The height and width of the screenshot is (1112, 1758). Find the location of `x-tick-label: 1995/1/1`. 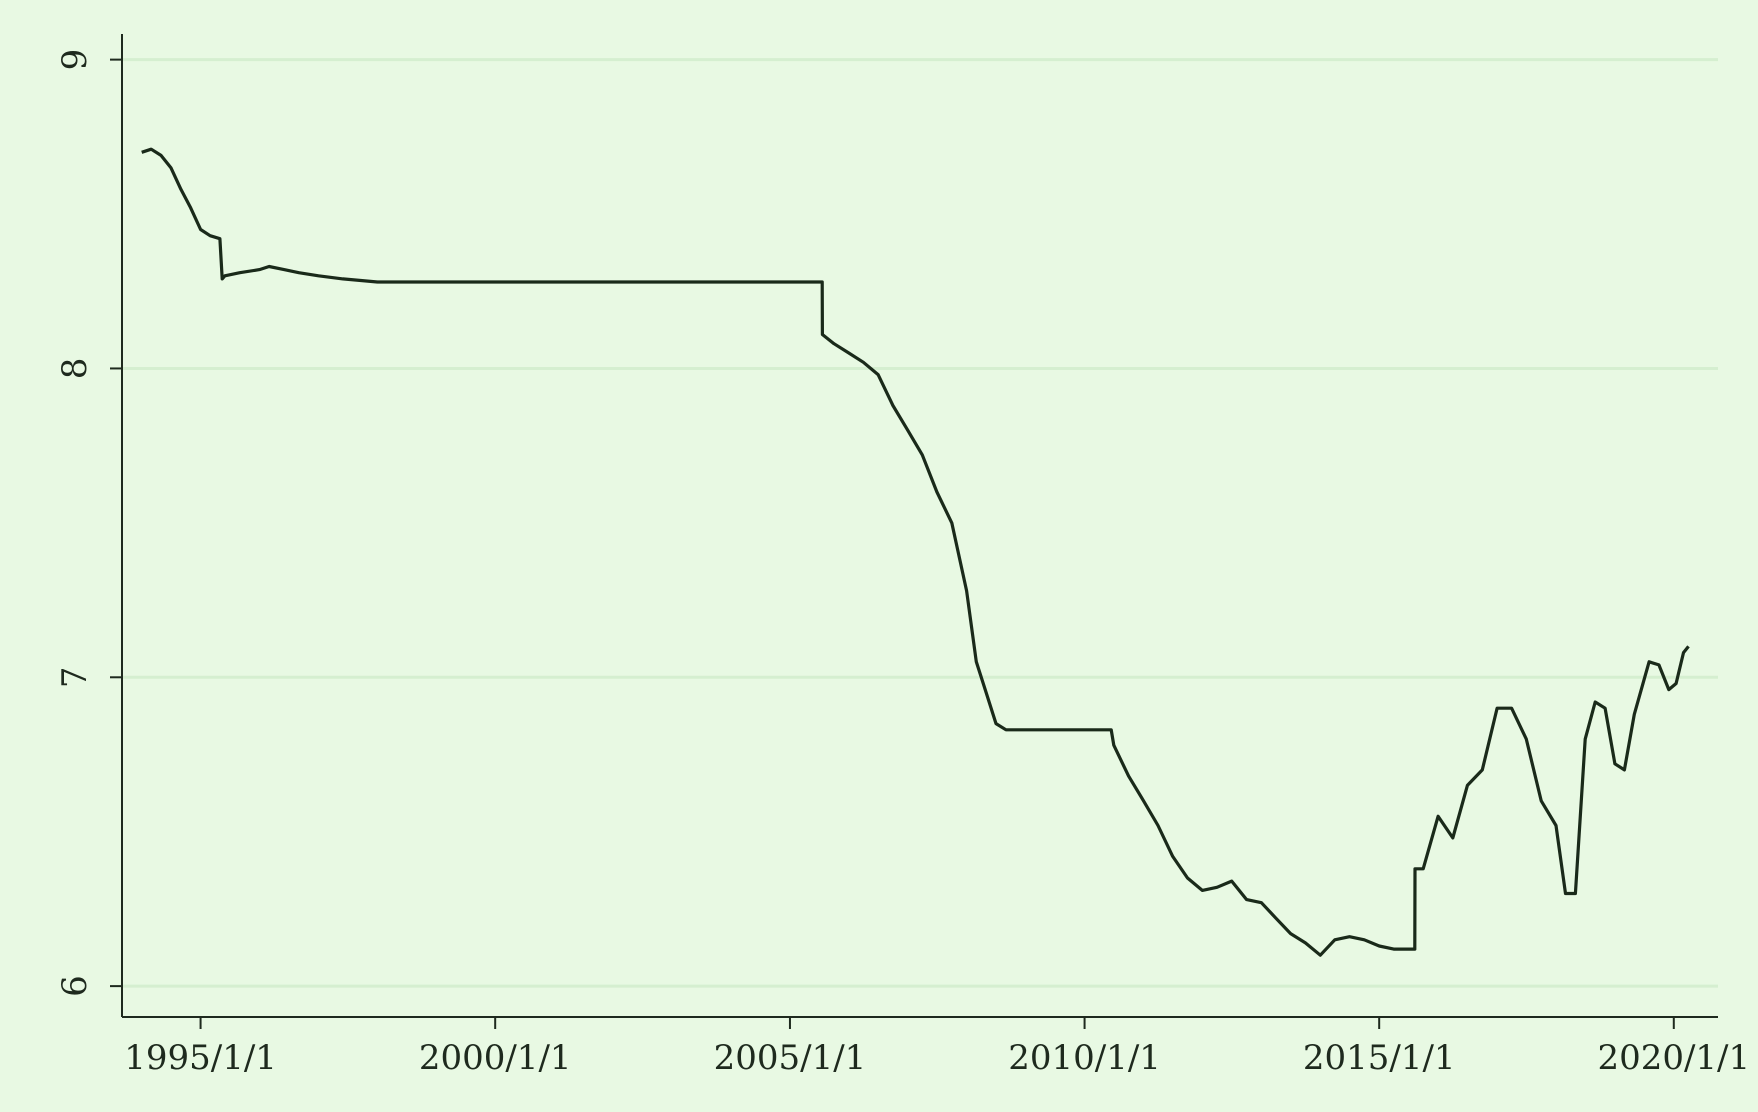

x-tick-label: 1995/1/1 is located at coordinates (200, 1058).